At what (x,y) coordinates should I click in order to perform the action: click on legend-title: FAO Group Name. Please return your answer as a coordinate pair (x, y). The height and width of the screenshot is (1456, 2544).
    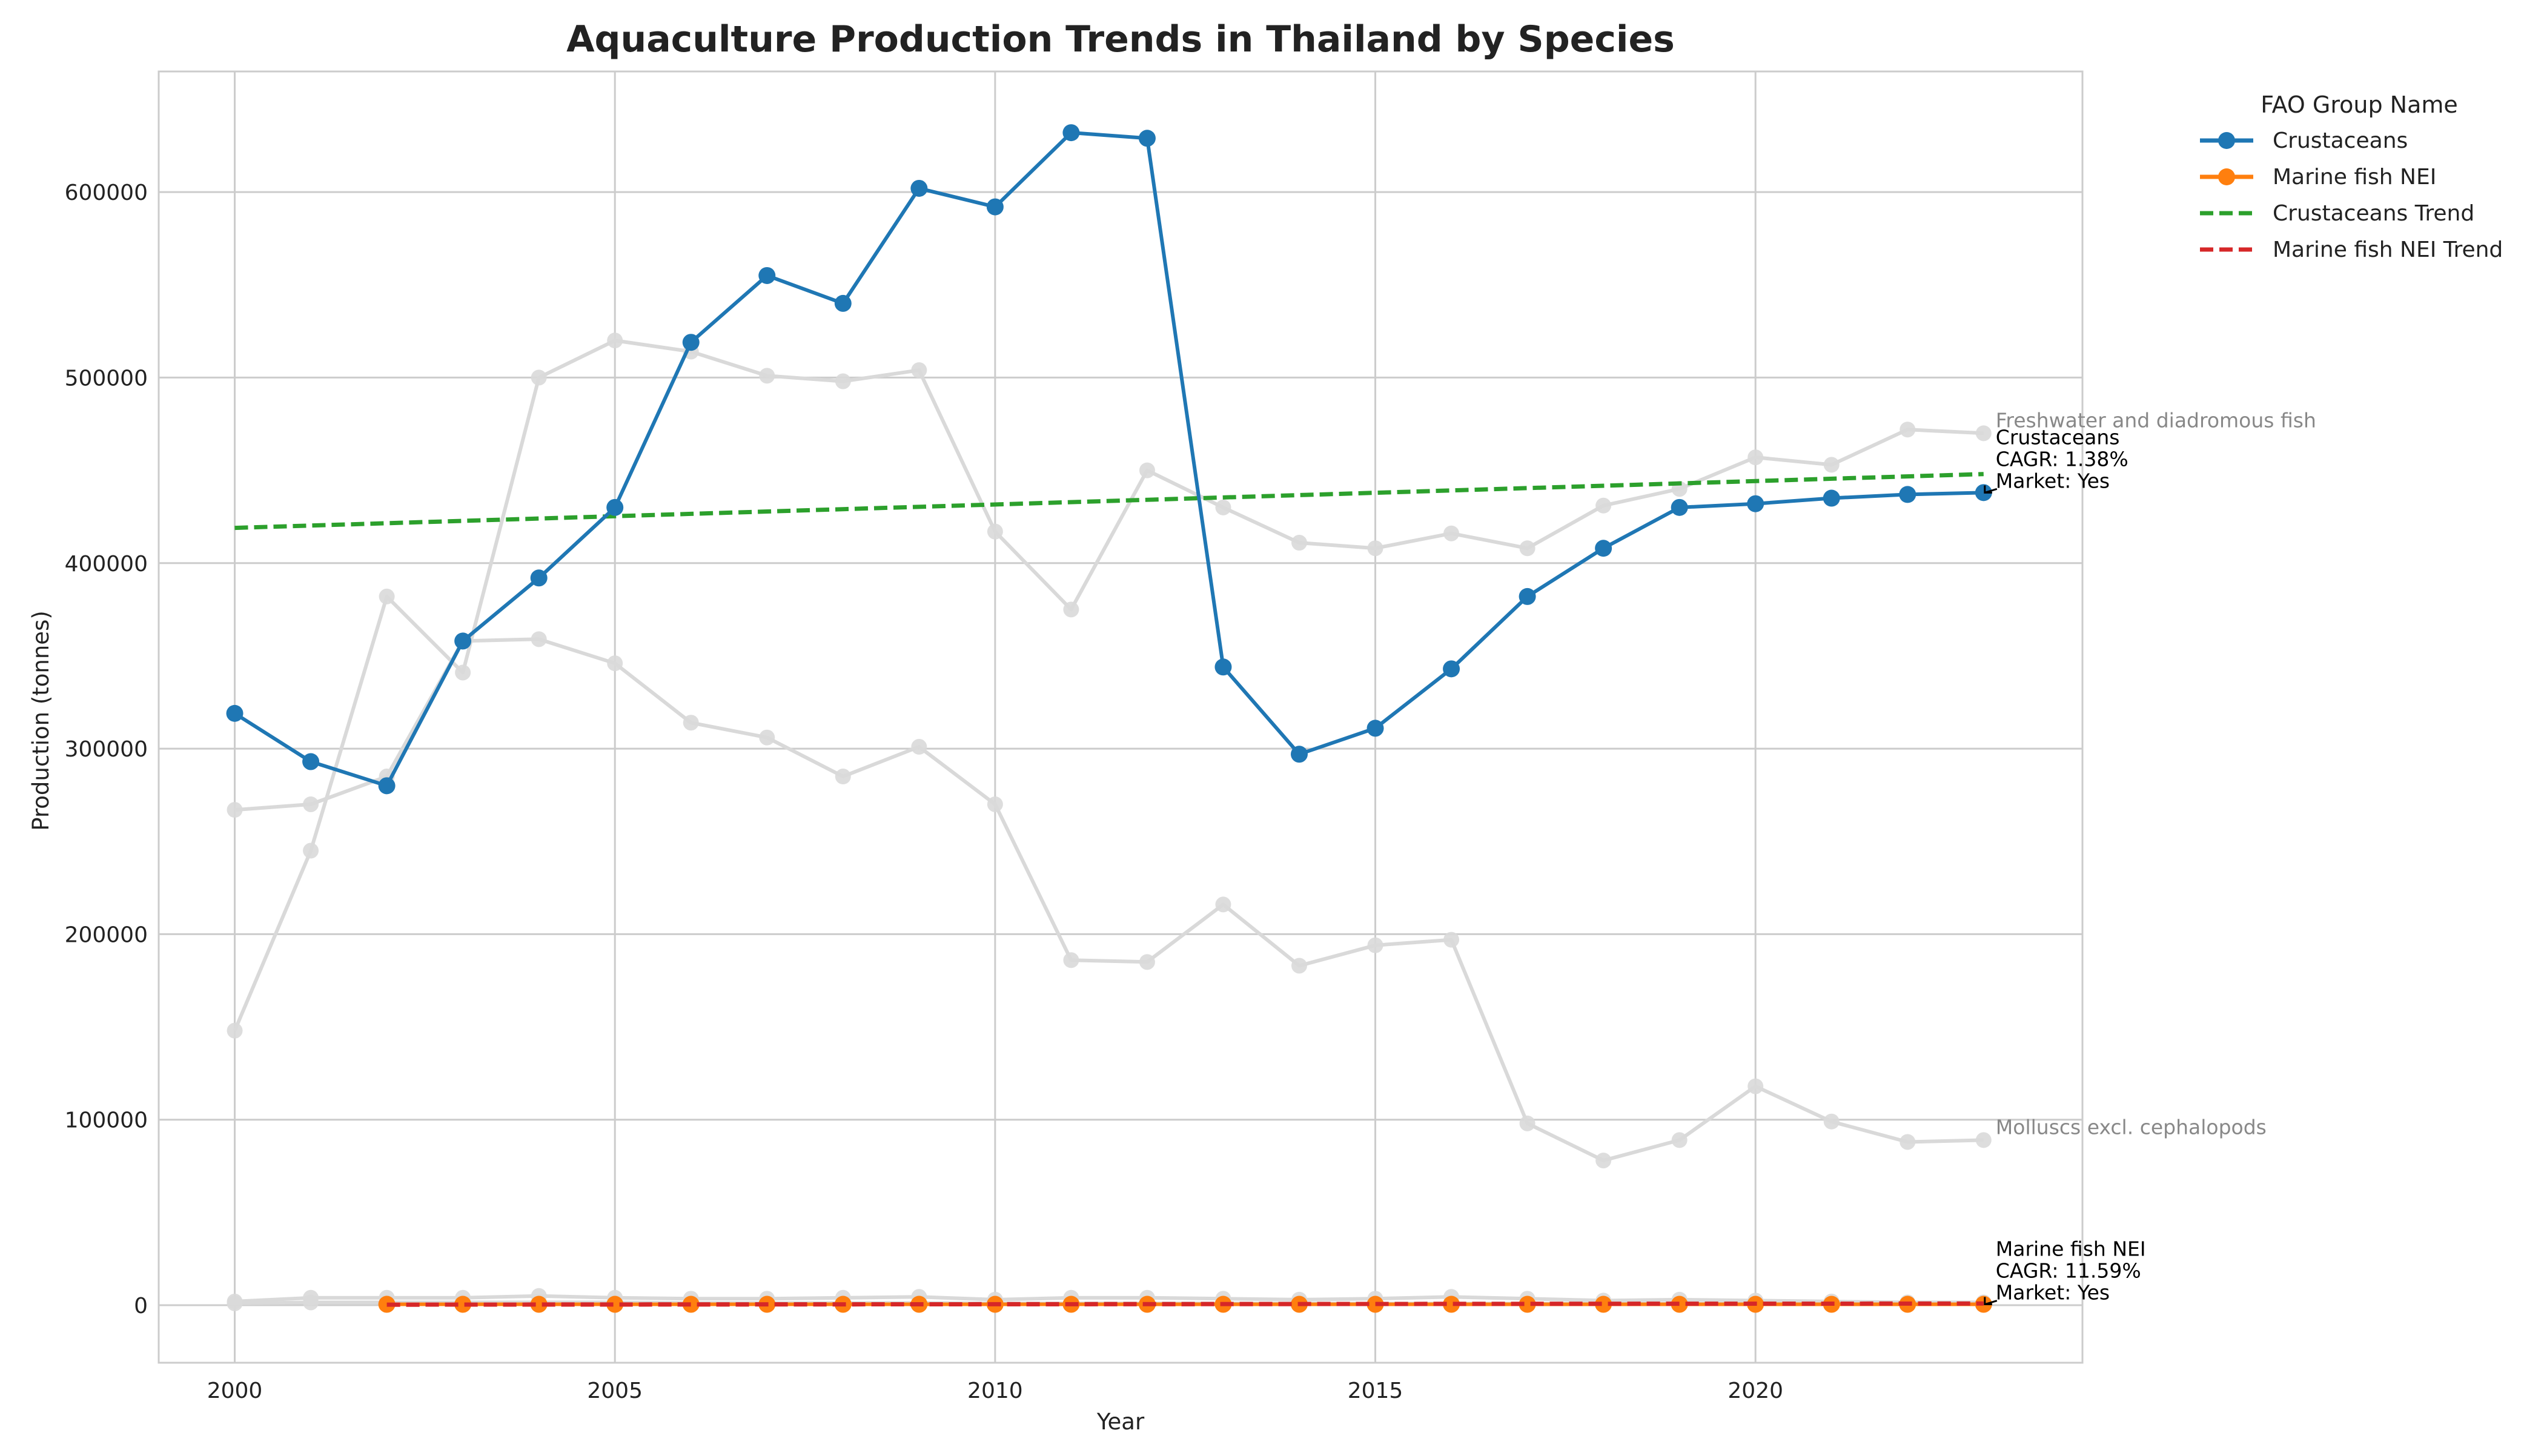
    Looking at the image, I should click on (2359, 104).